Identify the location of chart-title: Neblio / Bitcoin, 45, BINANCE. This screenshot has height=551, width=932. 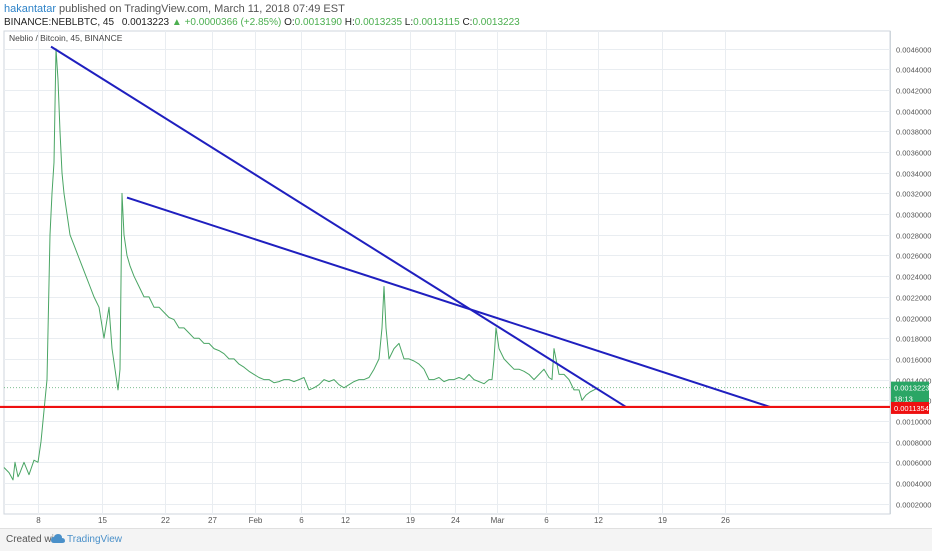
(66, 38).